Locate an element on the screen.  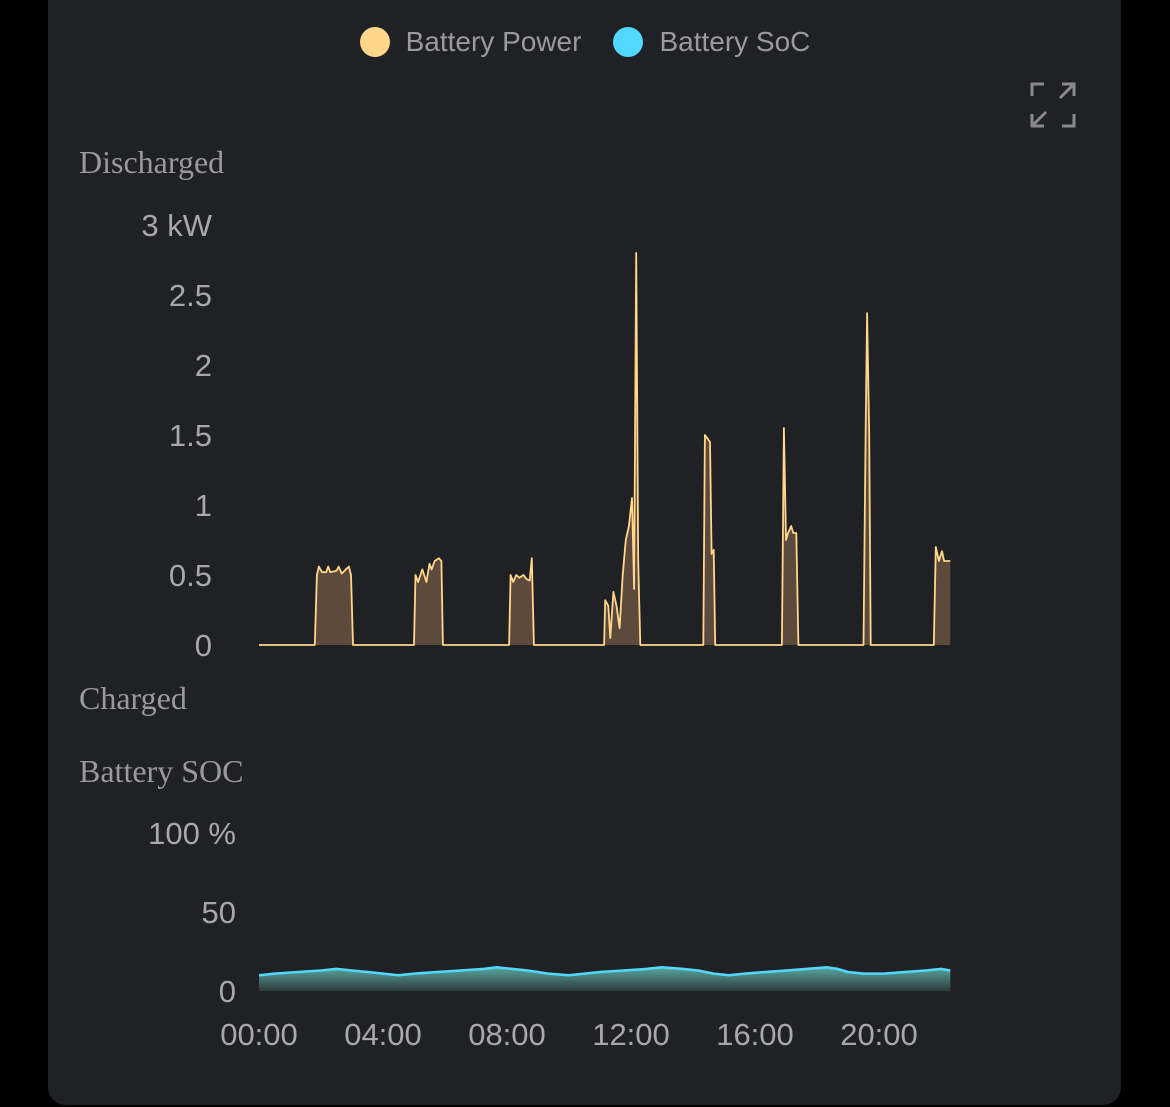
soc-line is located at coordinates (604, 971).